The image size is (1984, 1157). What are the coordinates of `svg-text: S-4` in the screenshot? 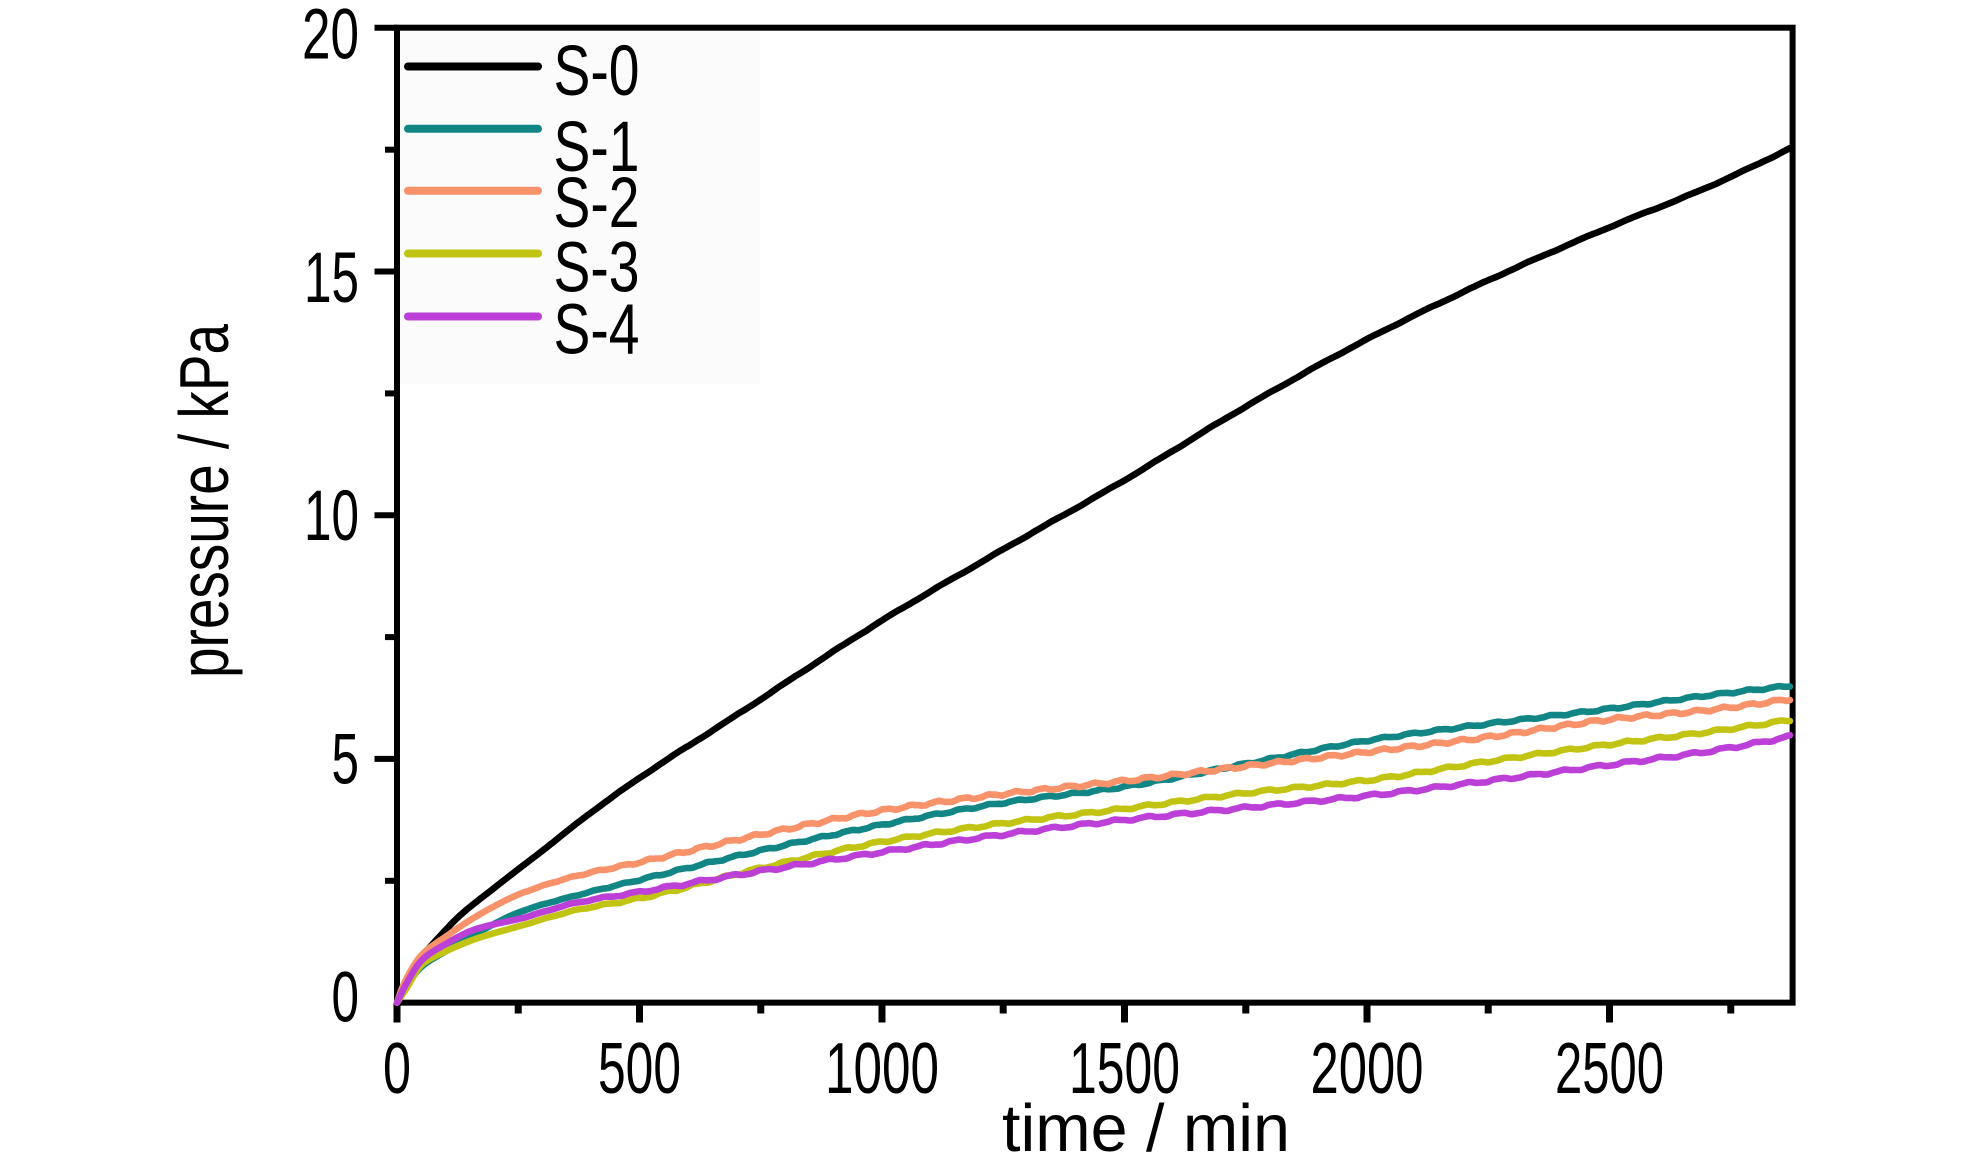 It's located at (597, 330).